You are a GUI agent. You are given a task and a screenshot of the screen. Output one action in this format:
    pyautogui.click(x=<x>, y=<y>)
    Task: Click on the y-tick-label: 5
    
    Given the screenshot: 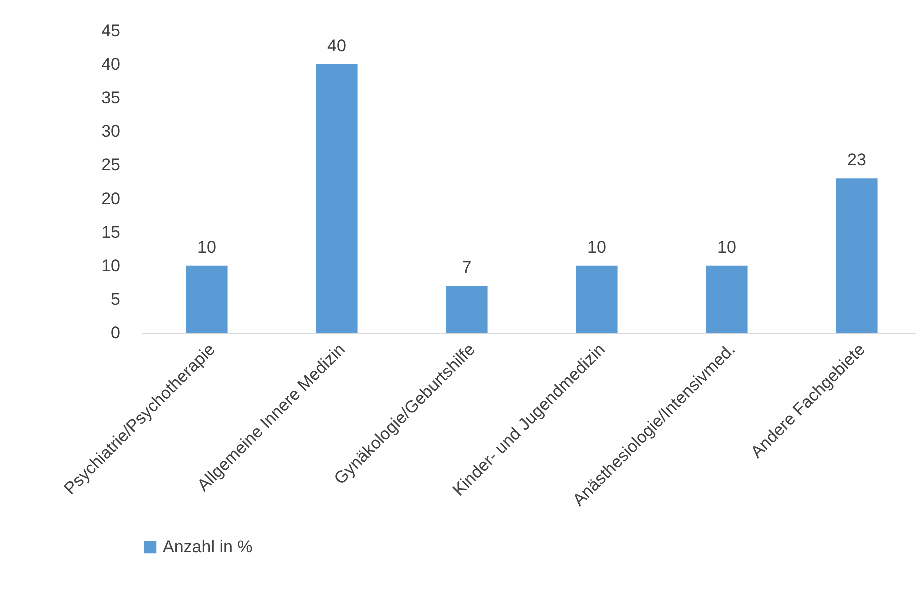 What is the action you would take?
    pyautogui.click(x=115, y=299)
    